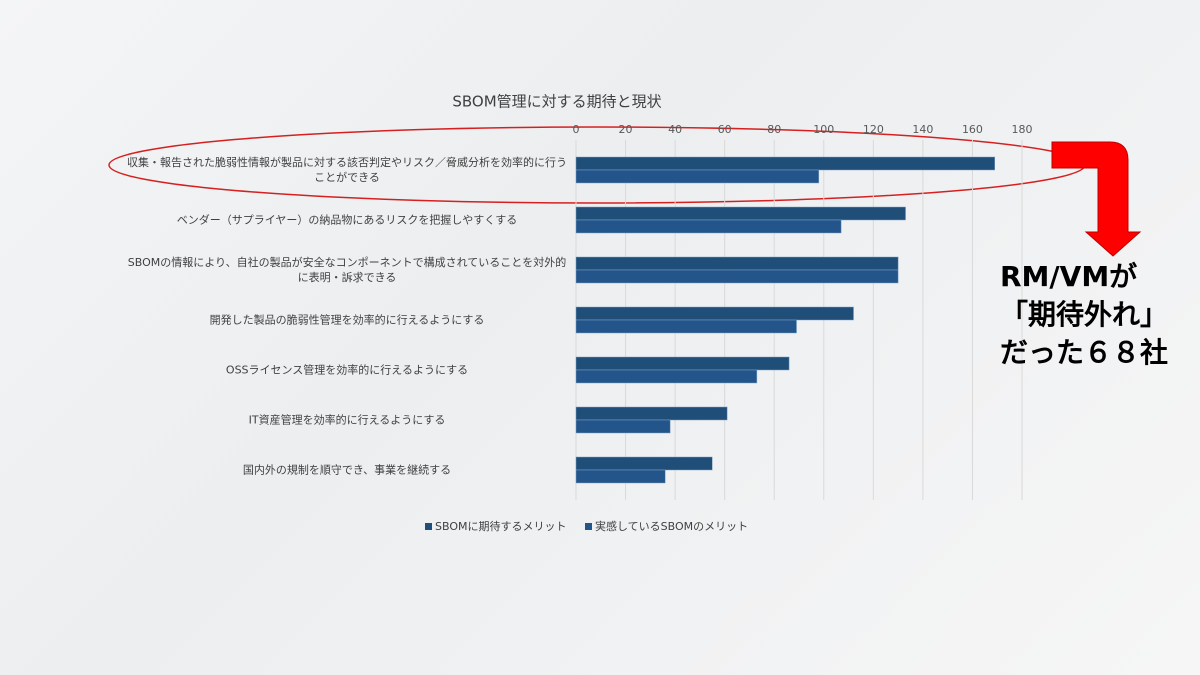  I want to click on legend-label: 実感しているSBOMのメリット, so click(671, 526).